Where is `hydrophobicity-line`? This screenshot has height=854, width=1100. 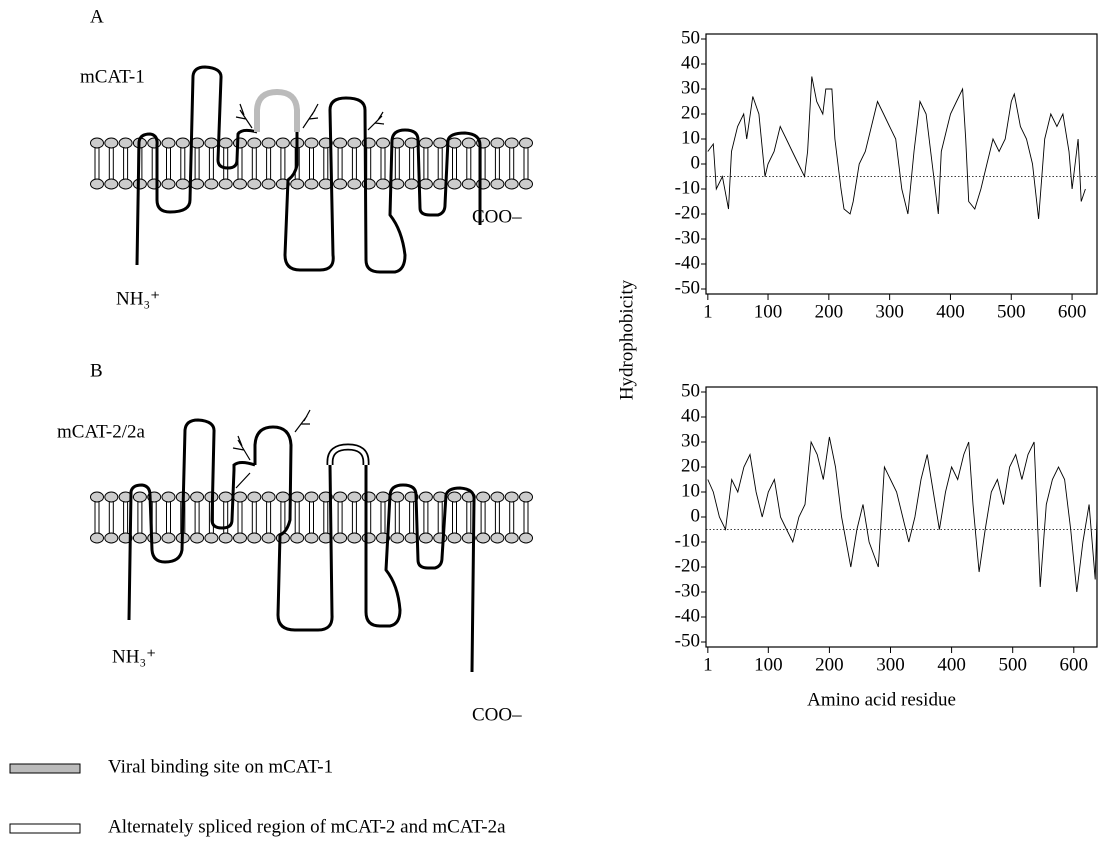 hydrophobicity-line is located at coordinates (896, 148).